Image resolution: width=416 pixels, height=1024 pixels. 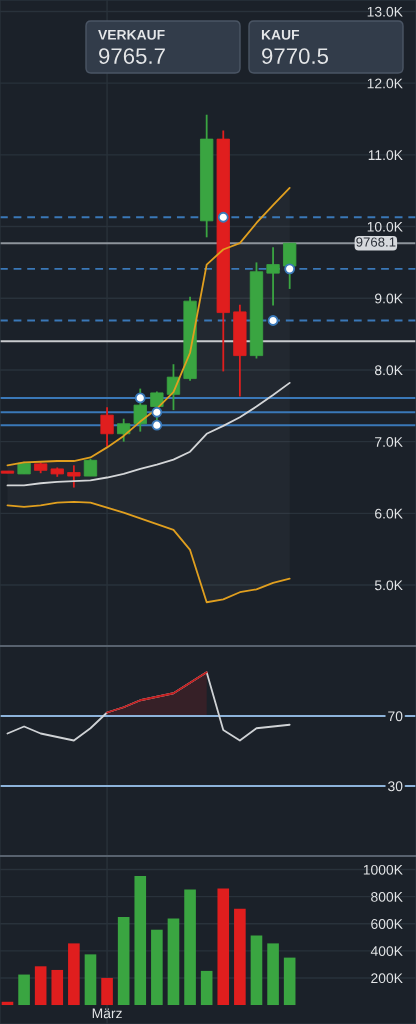 I want to click on y-tick-label: 600K, so click(x=387, y=924).